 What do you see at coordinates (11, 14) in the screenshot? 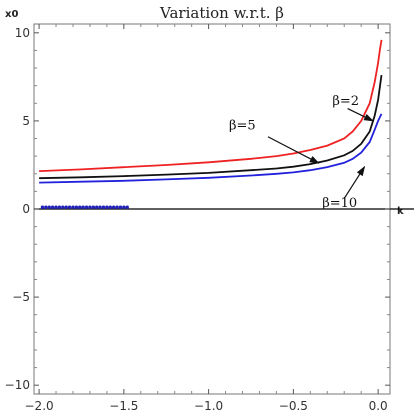
I see `y-axis-label: x0` at bounding box center [11, 14].